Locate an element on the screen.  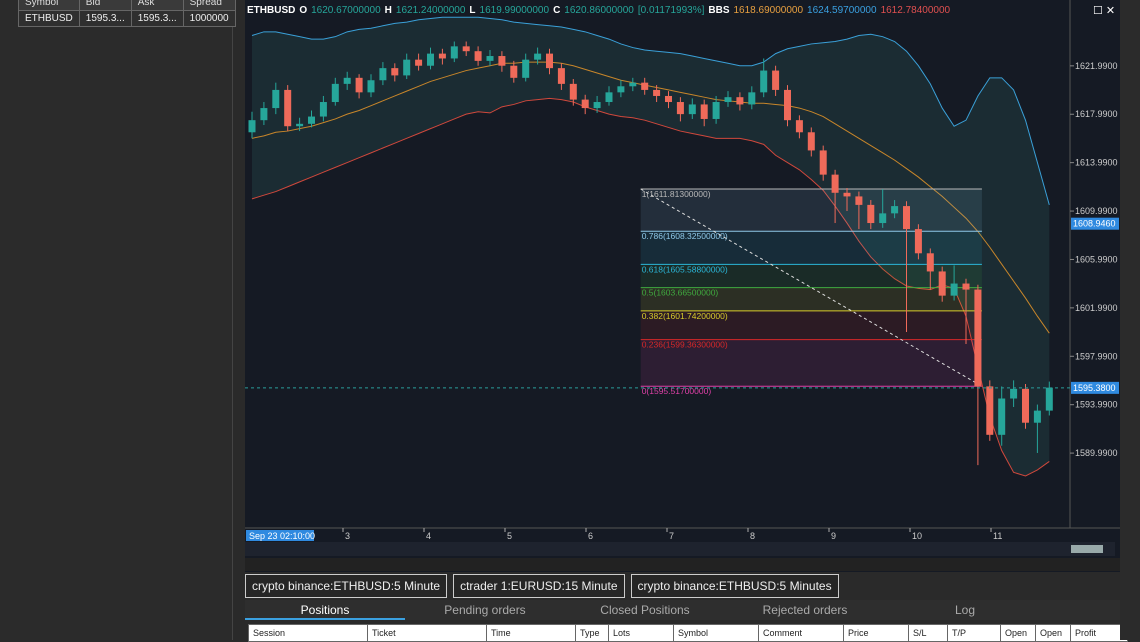
fib-label: 0(1595.51700000) is located at coordinates (677, 391).